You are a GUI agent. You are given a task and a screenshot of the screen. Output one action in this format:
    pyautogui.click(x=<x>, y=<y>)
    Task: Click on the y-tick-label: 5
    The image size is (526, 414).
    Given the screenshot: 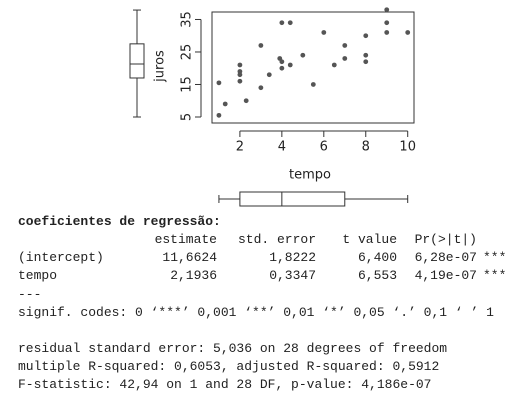 What is the action you would take?
    pyautogui.click(x=187, y=117)
    